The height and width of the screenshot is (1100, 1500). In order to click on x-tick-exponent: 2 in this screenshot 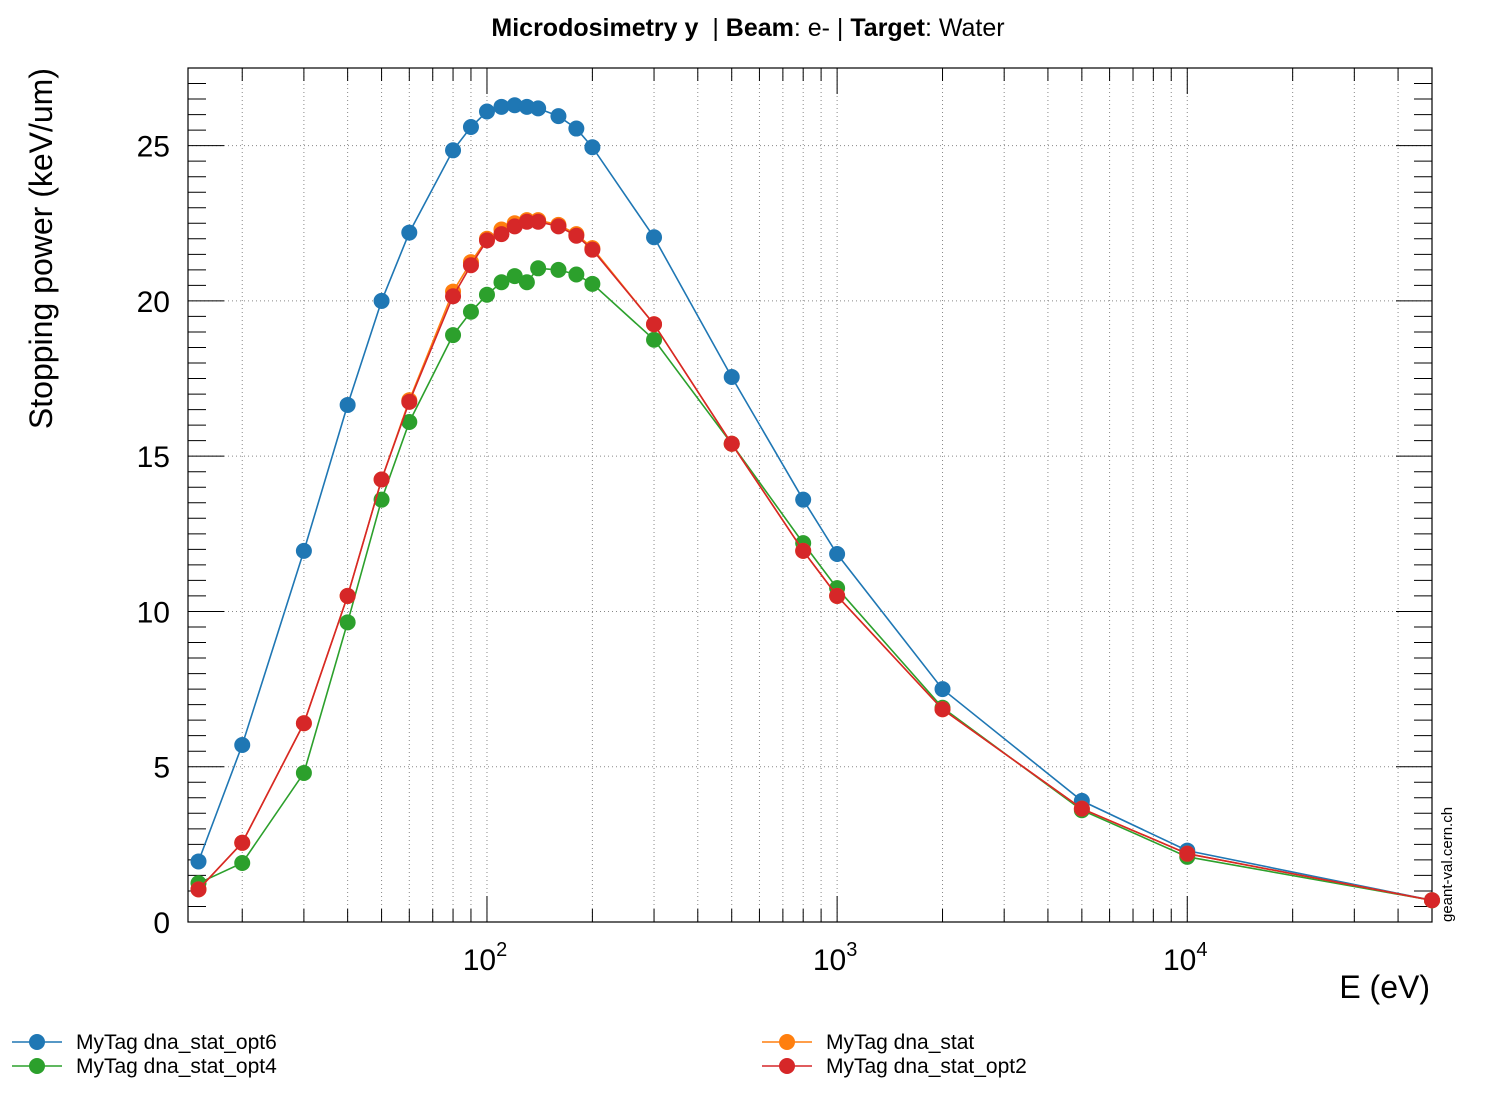, I will do `click(501, 950)`.